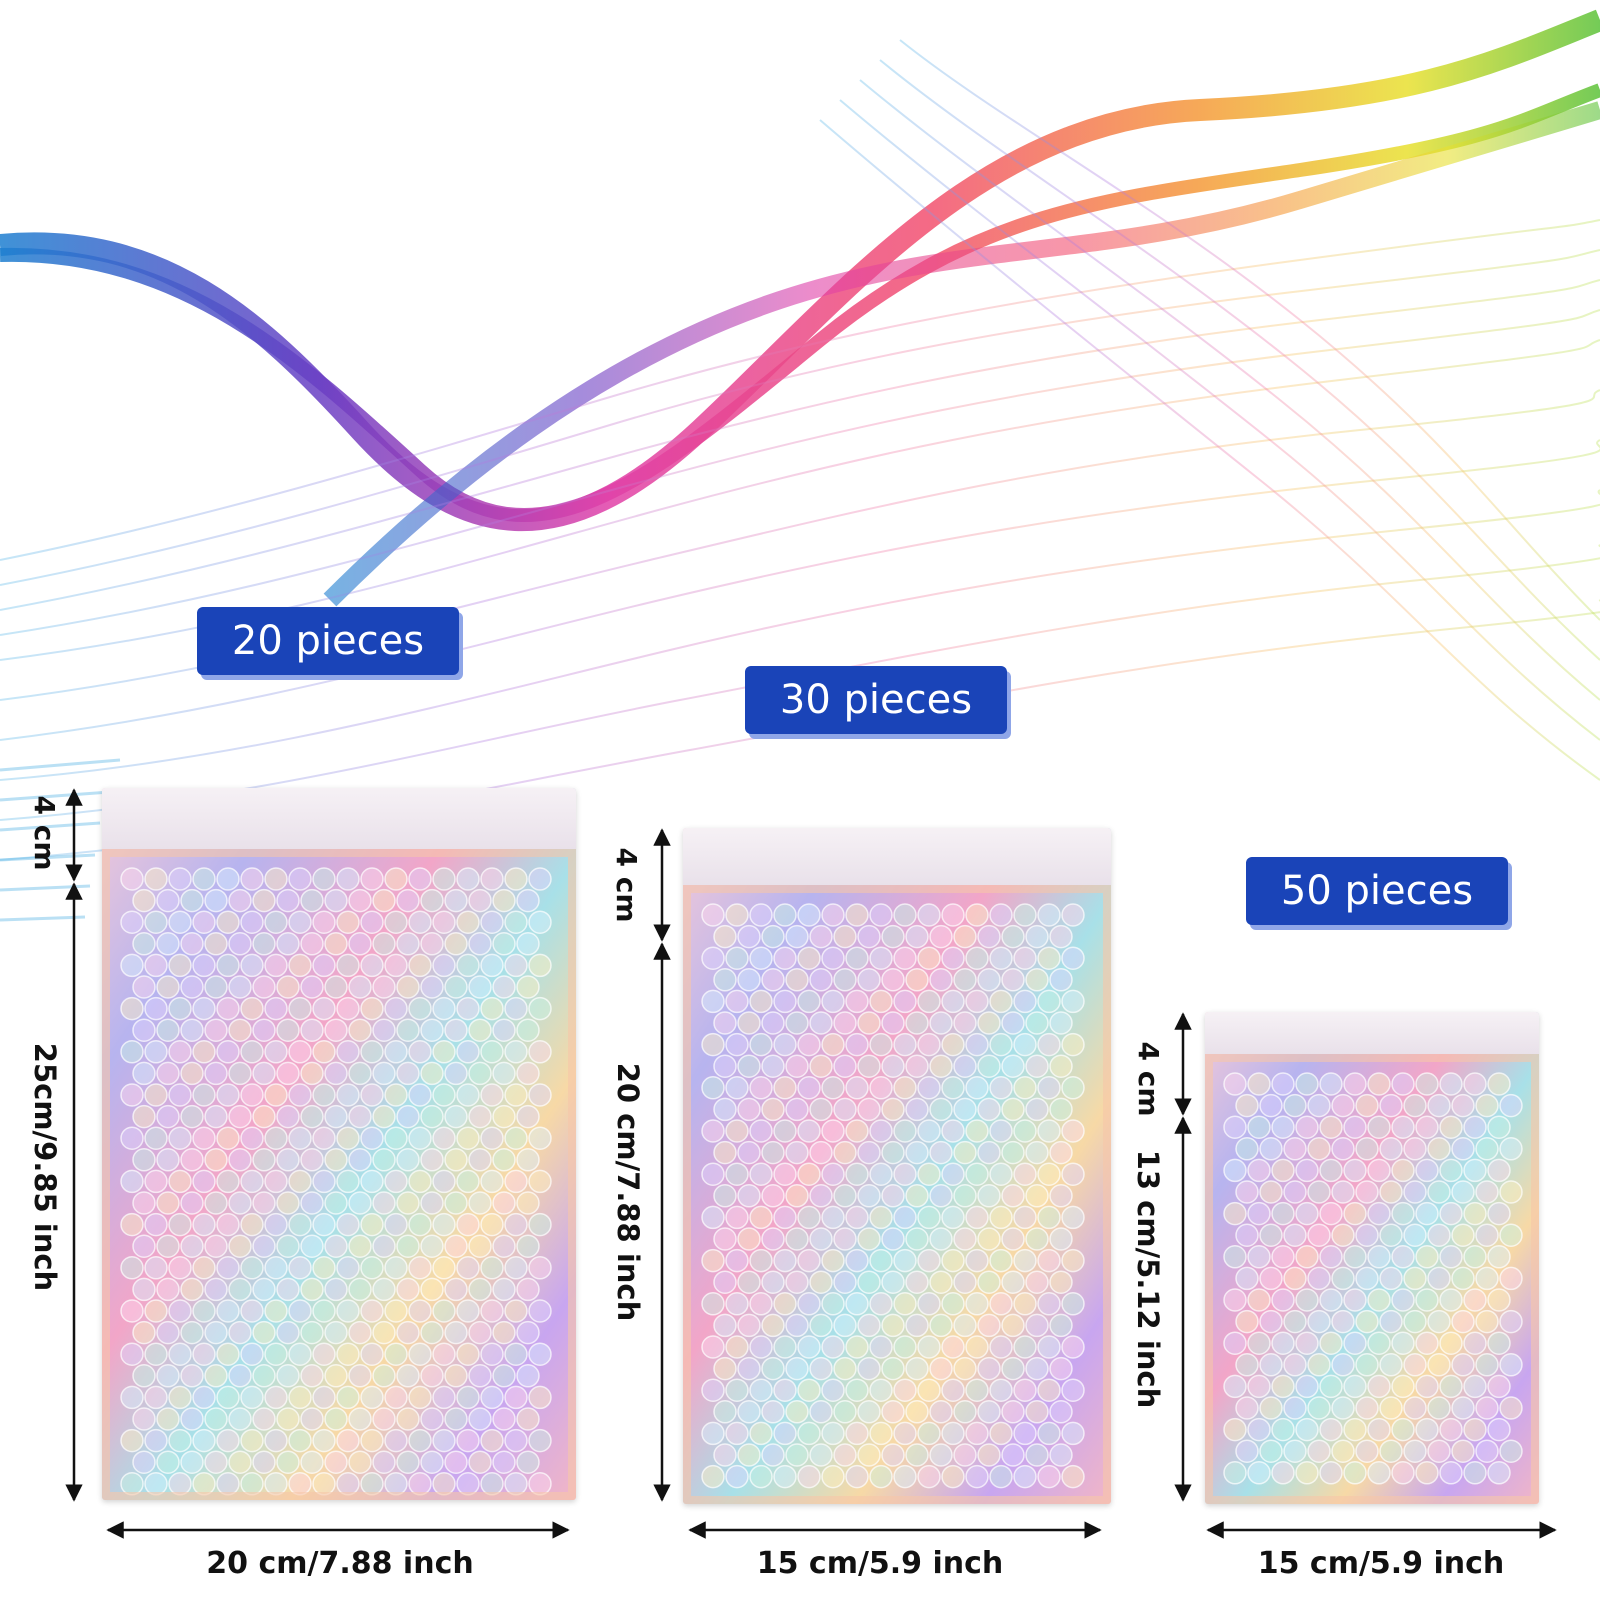 Image resolution: width=1600 pixels, height=1600 pixels. I want to click on quantity-badge-30: 30 pieces, so click(876, 700).